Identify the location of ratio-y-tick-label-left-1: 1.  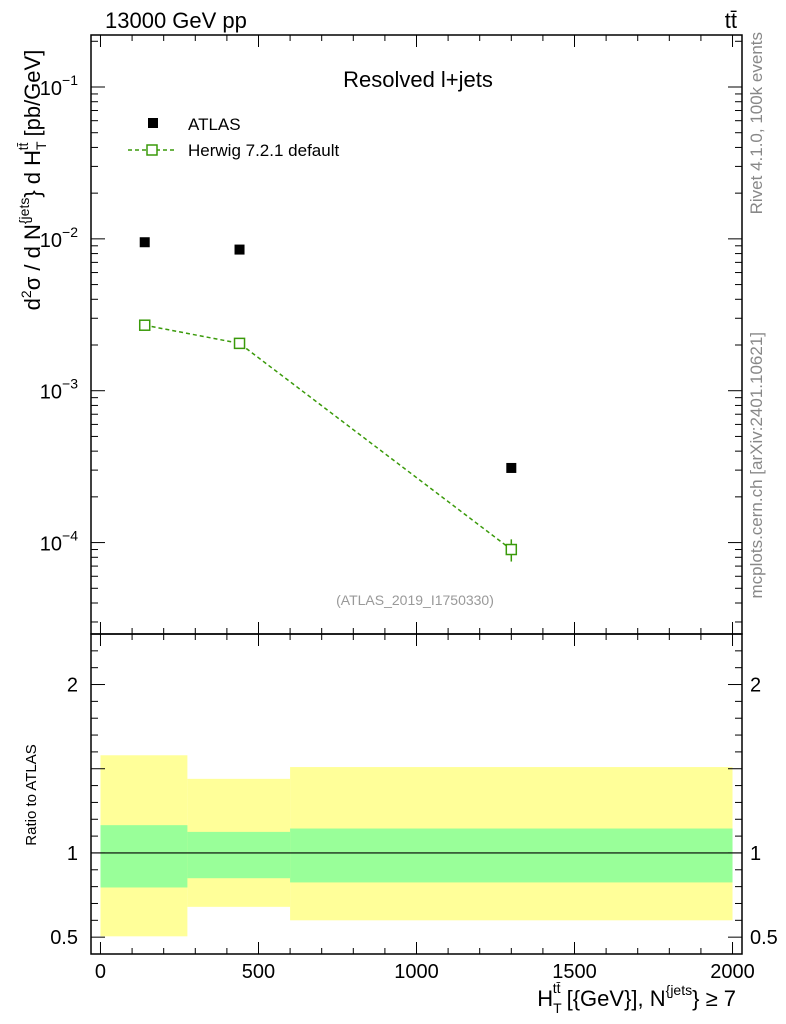
(72, 854).